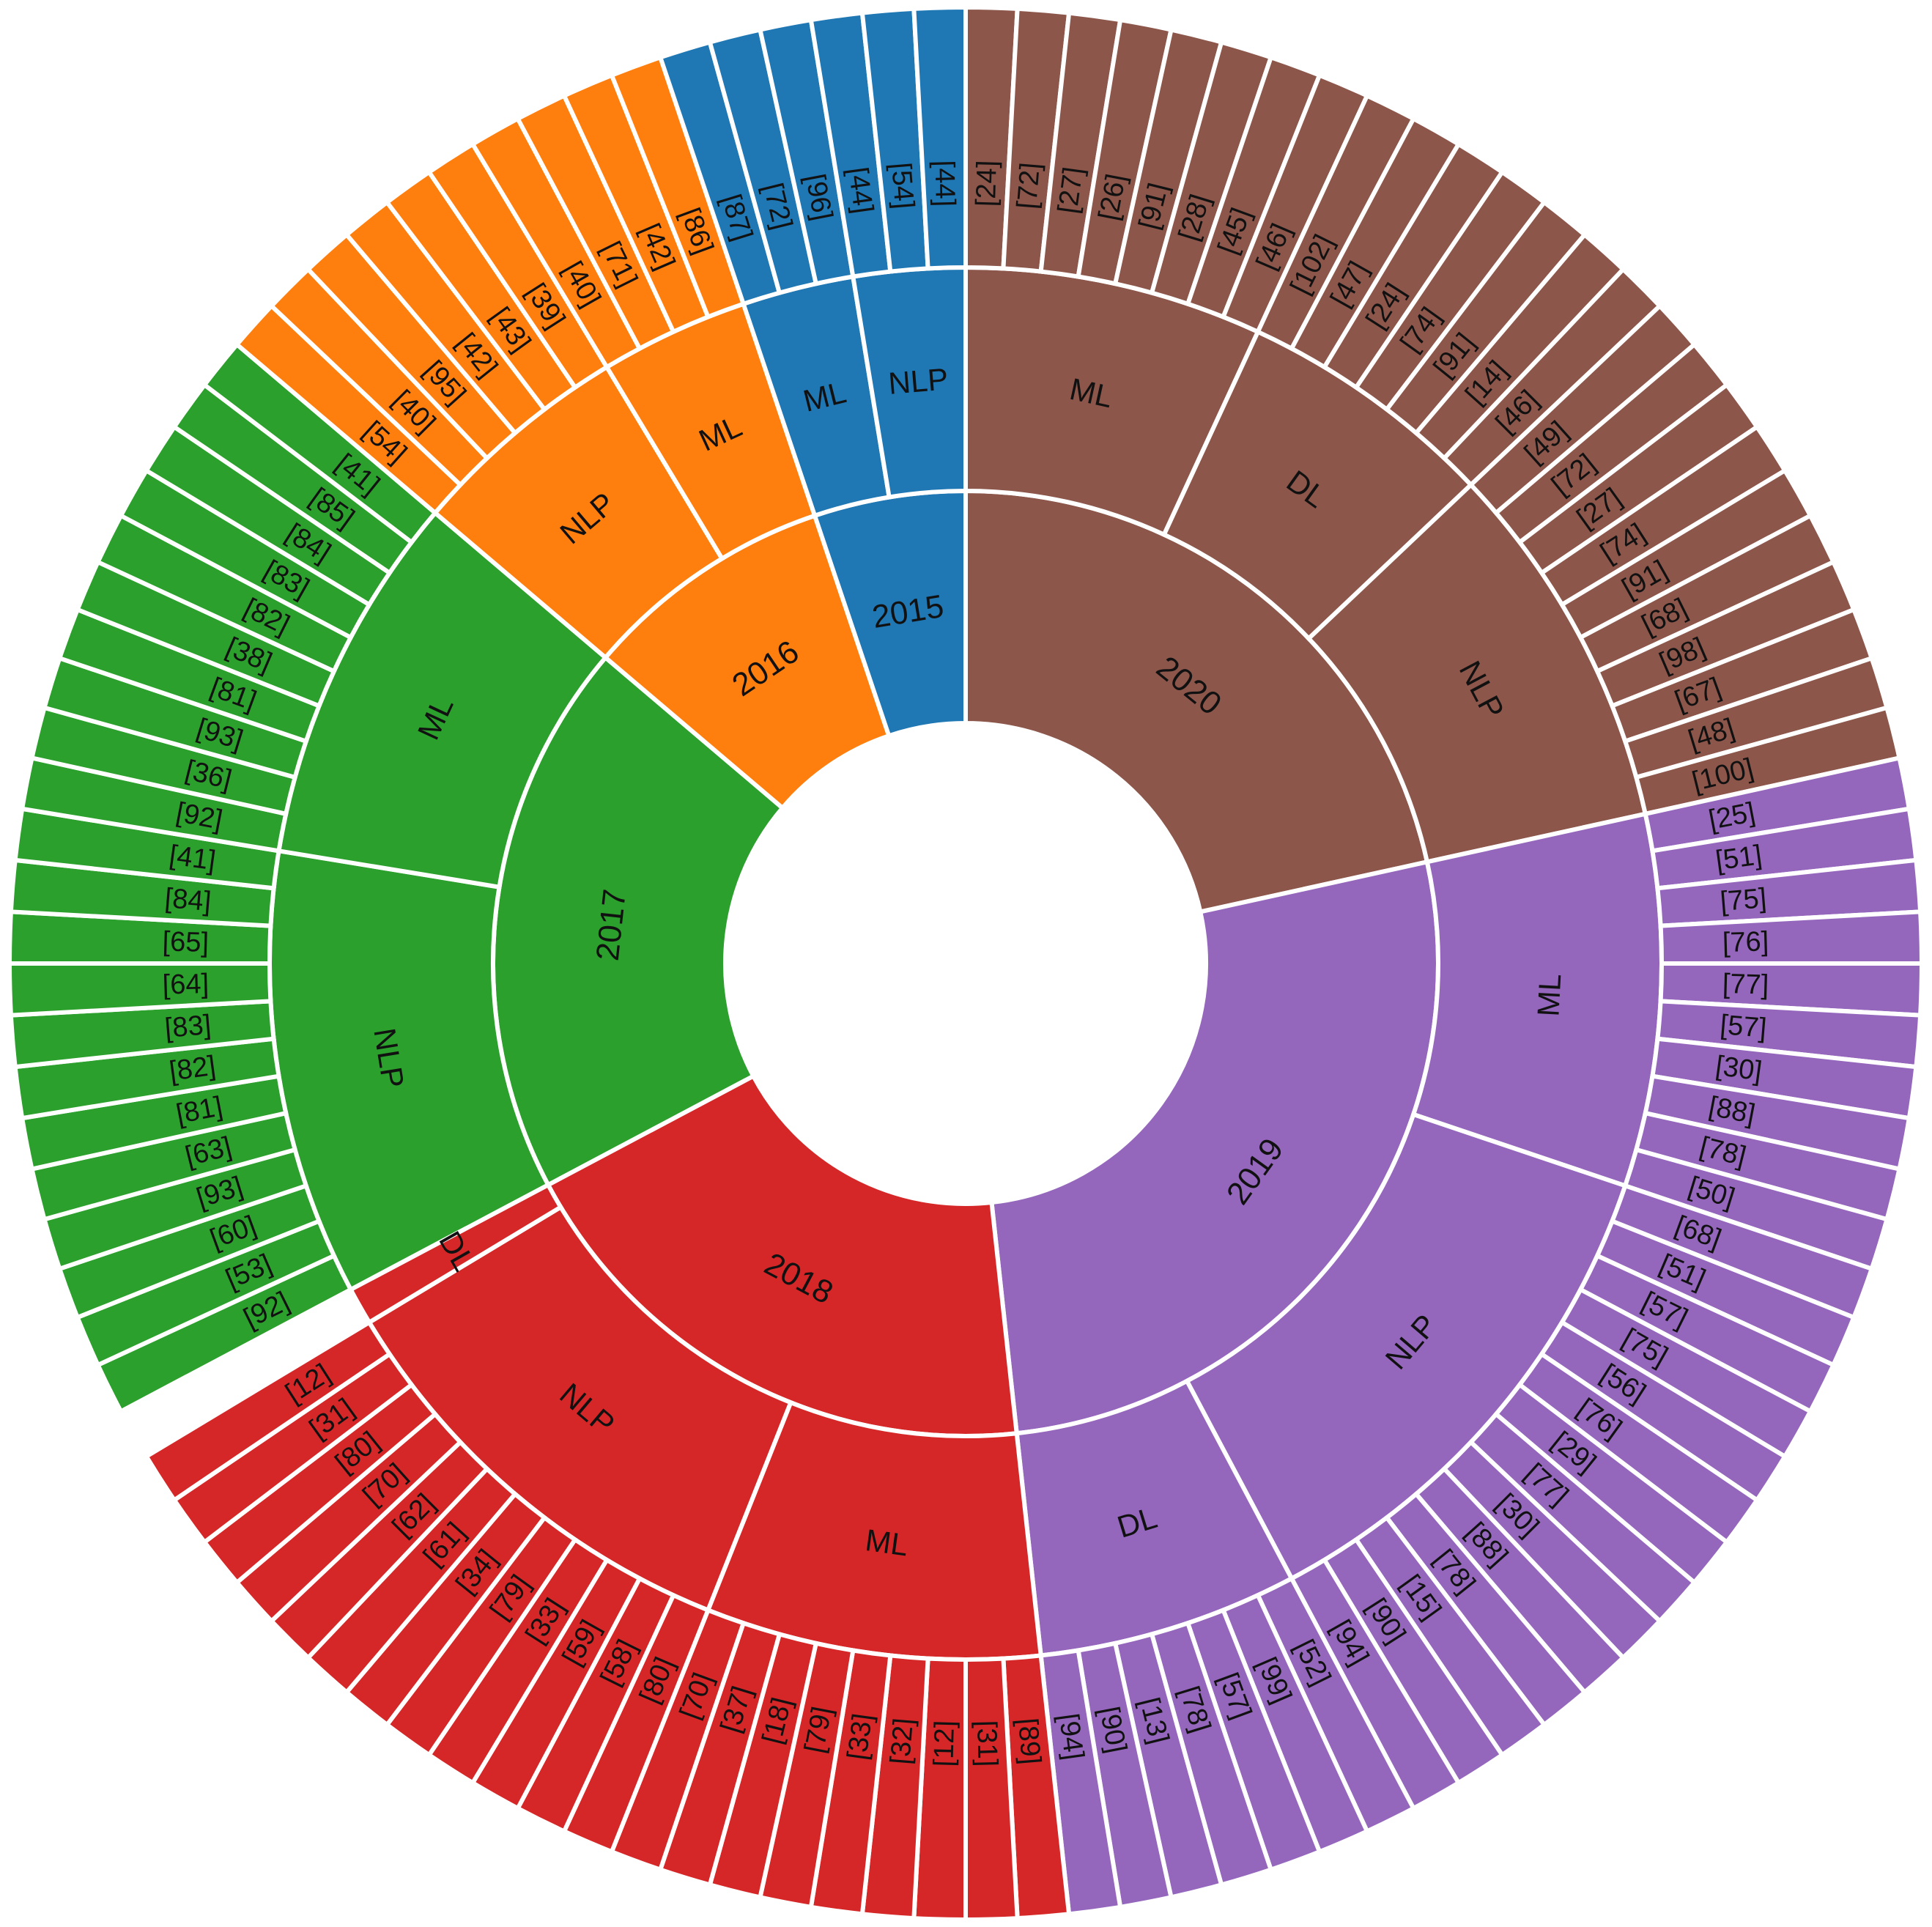 The width and height of the screenshot is (1932, 1927). Describe the element at coordinates (186, 942) in the screenshot. I see `reference-label-2017-nlp-9: [65]` at that location.